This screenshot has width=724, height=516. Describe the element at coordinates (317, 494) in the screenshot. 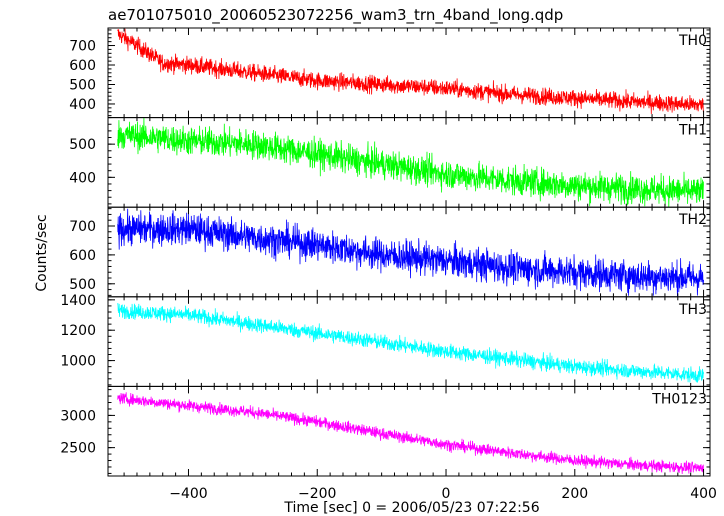

I see `x-tick-label: −200` at that location.